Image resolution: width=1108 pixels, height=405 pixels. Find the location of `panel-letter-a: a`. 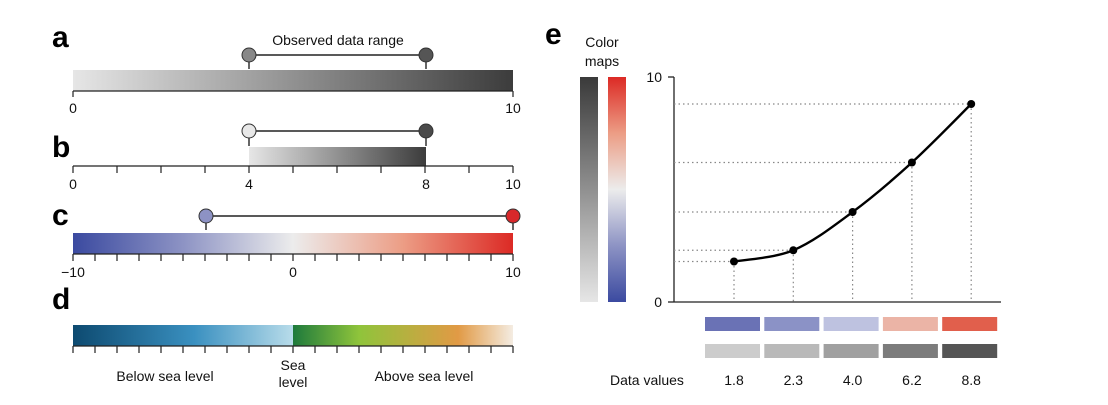

panel-letter-a: a is located at coordinates (60, 37).